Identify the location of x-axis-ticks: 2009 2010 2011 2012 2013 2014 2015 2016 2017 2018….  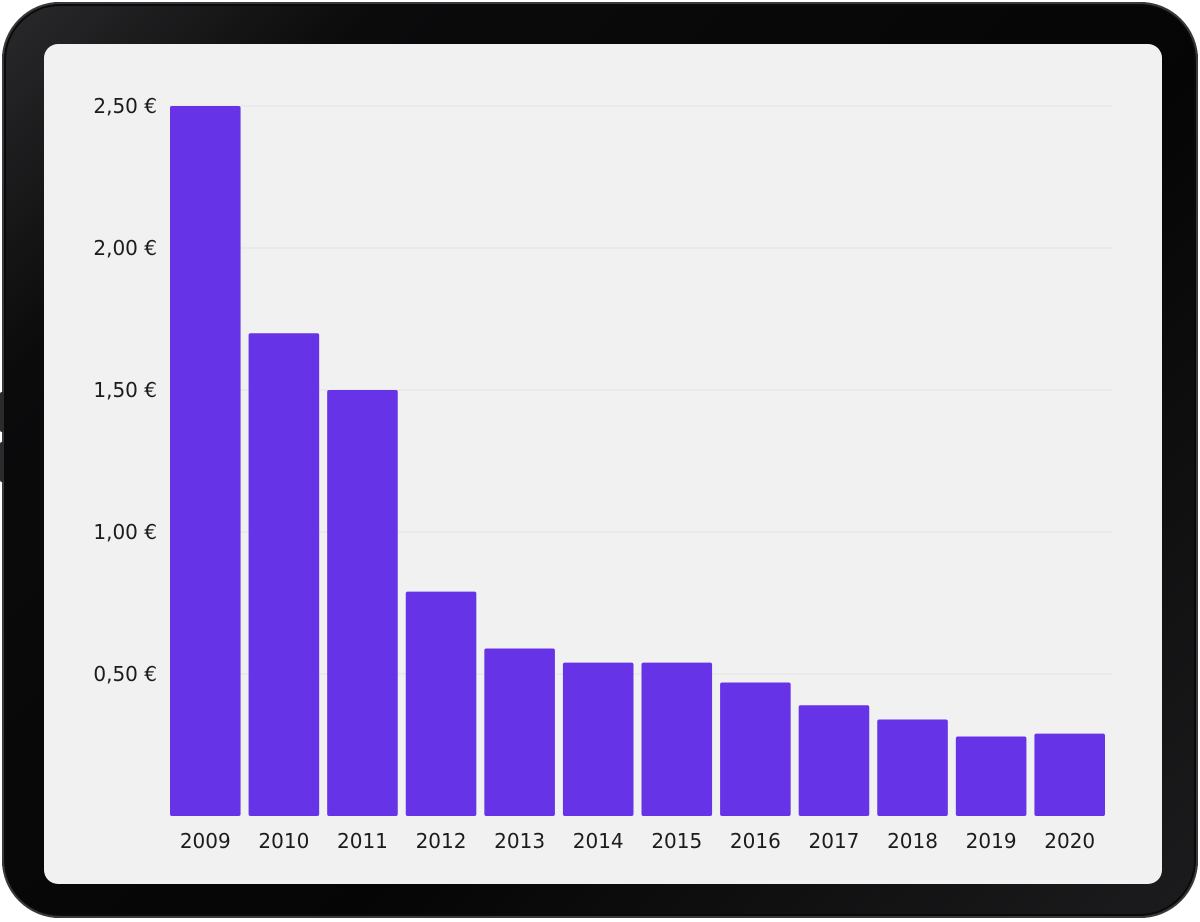
(637, 841).